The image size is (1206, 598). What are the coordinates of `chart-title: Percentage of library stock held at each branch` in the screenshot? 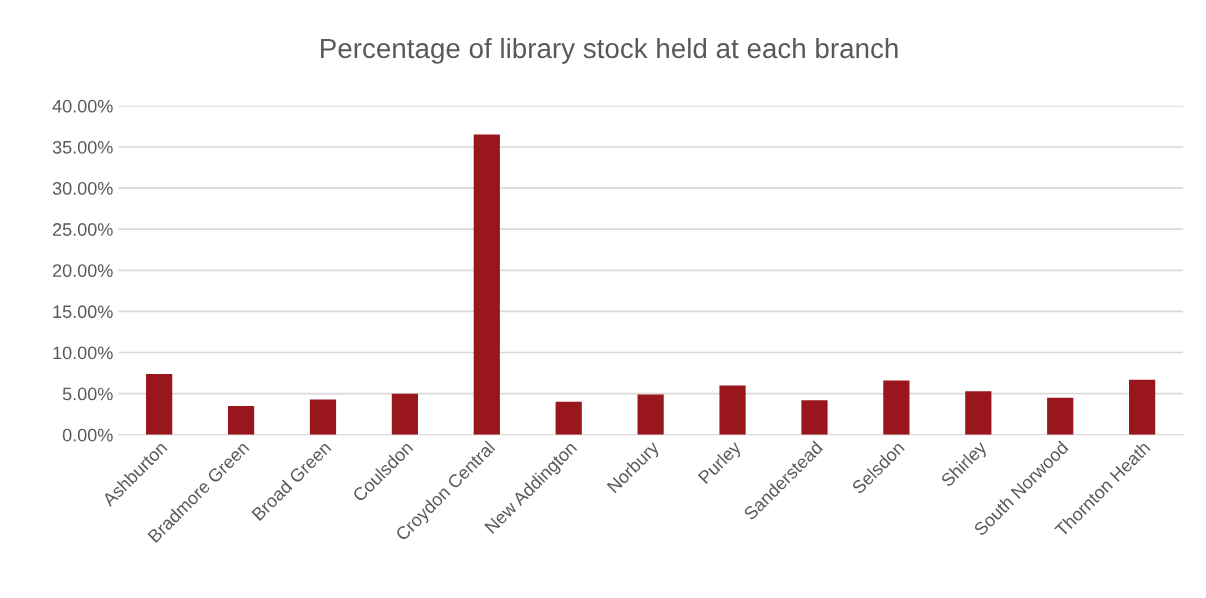 It's located at (609, 50).